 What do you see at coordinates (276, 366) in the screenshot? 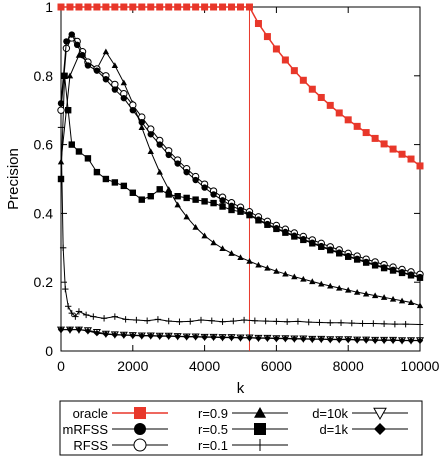
I see `x-tick-label: 6000` at bounding box center [276, 366].